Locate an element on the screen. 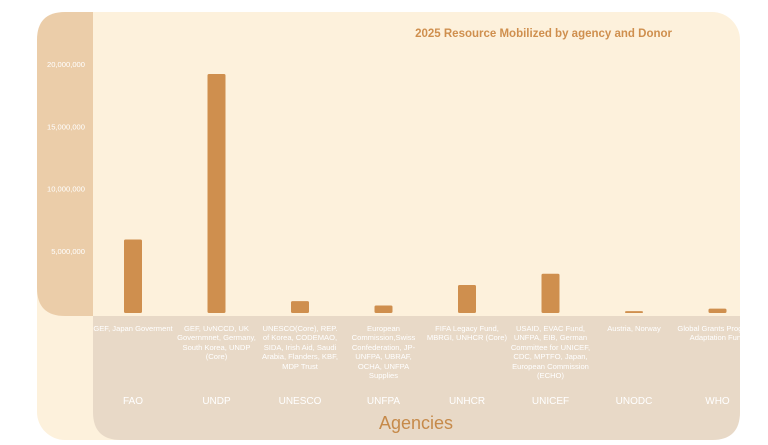 The image size is (768, 445). x-tick-label: WHO is located at coordinates (717, 401).